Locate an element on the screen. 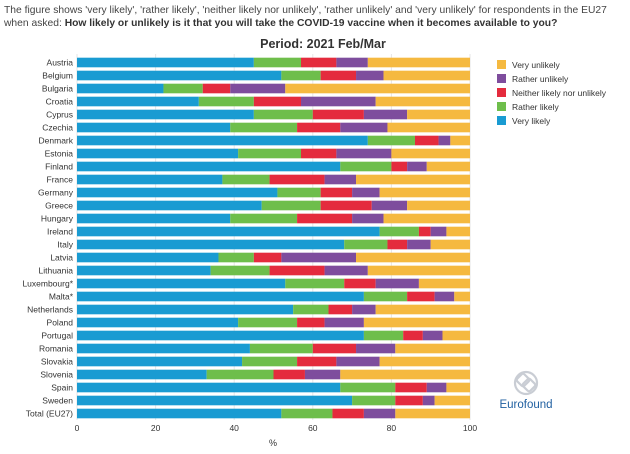 The height and width of the screenshot is (454, 630). bar-sweden-very_unlikely is located at coordinates (452, 400).